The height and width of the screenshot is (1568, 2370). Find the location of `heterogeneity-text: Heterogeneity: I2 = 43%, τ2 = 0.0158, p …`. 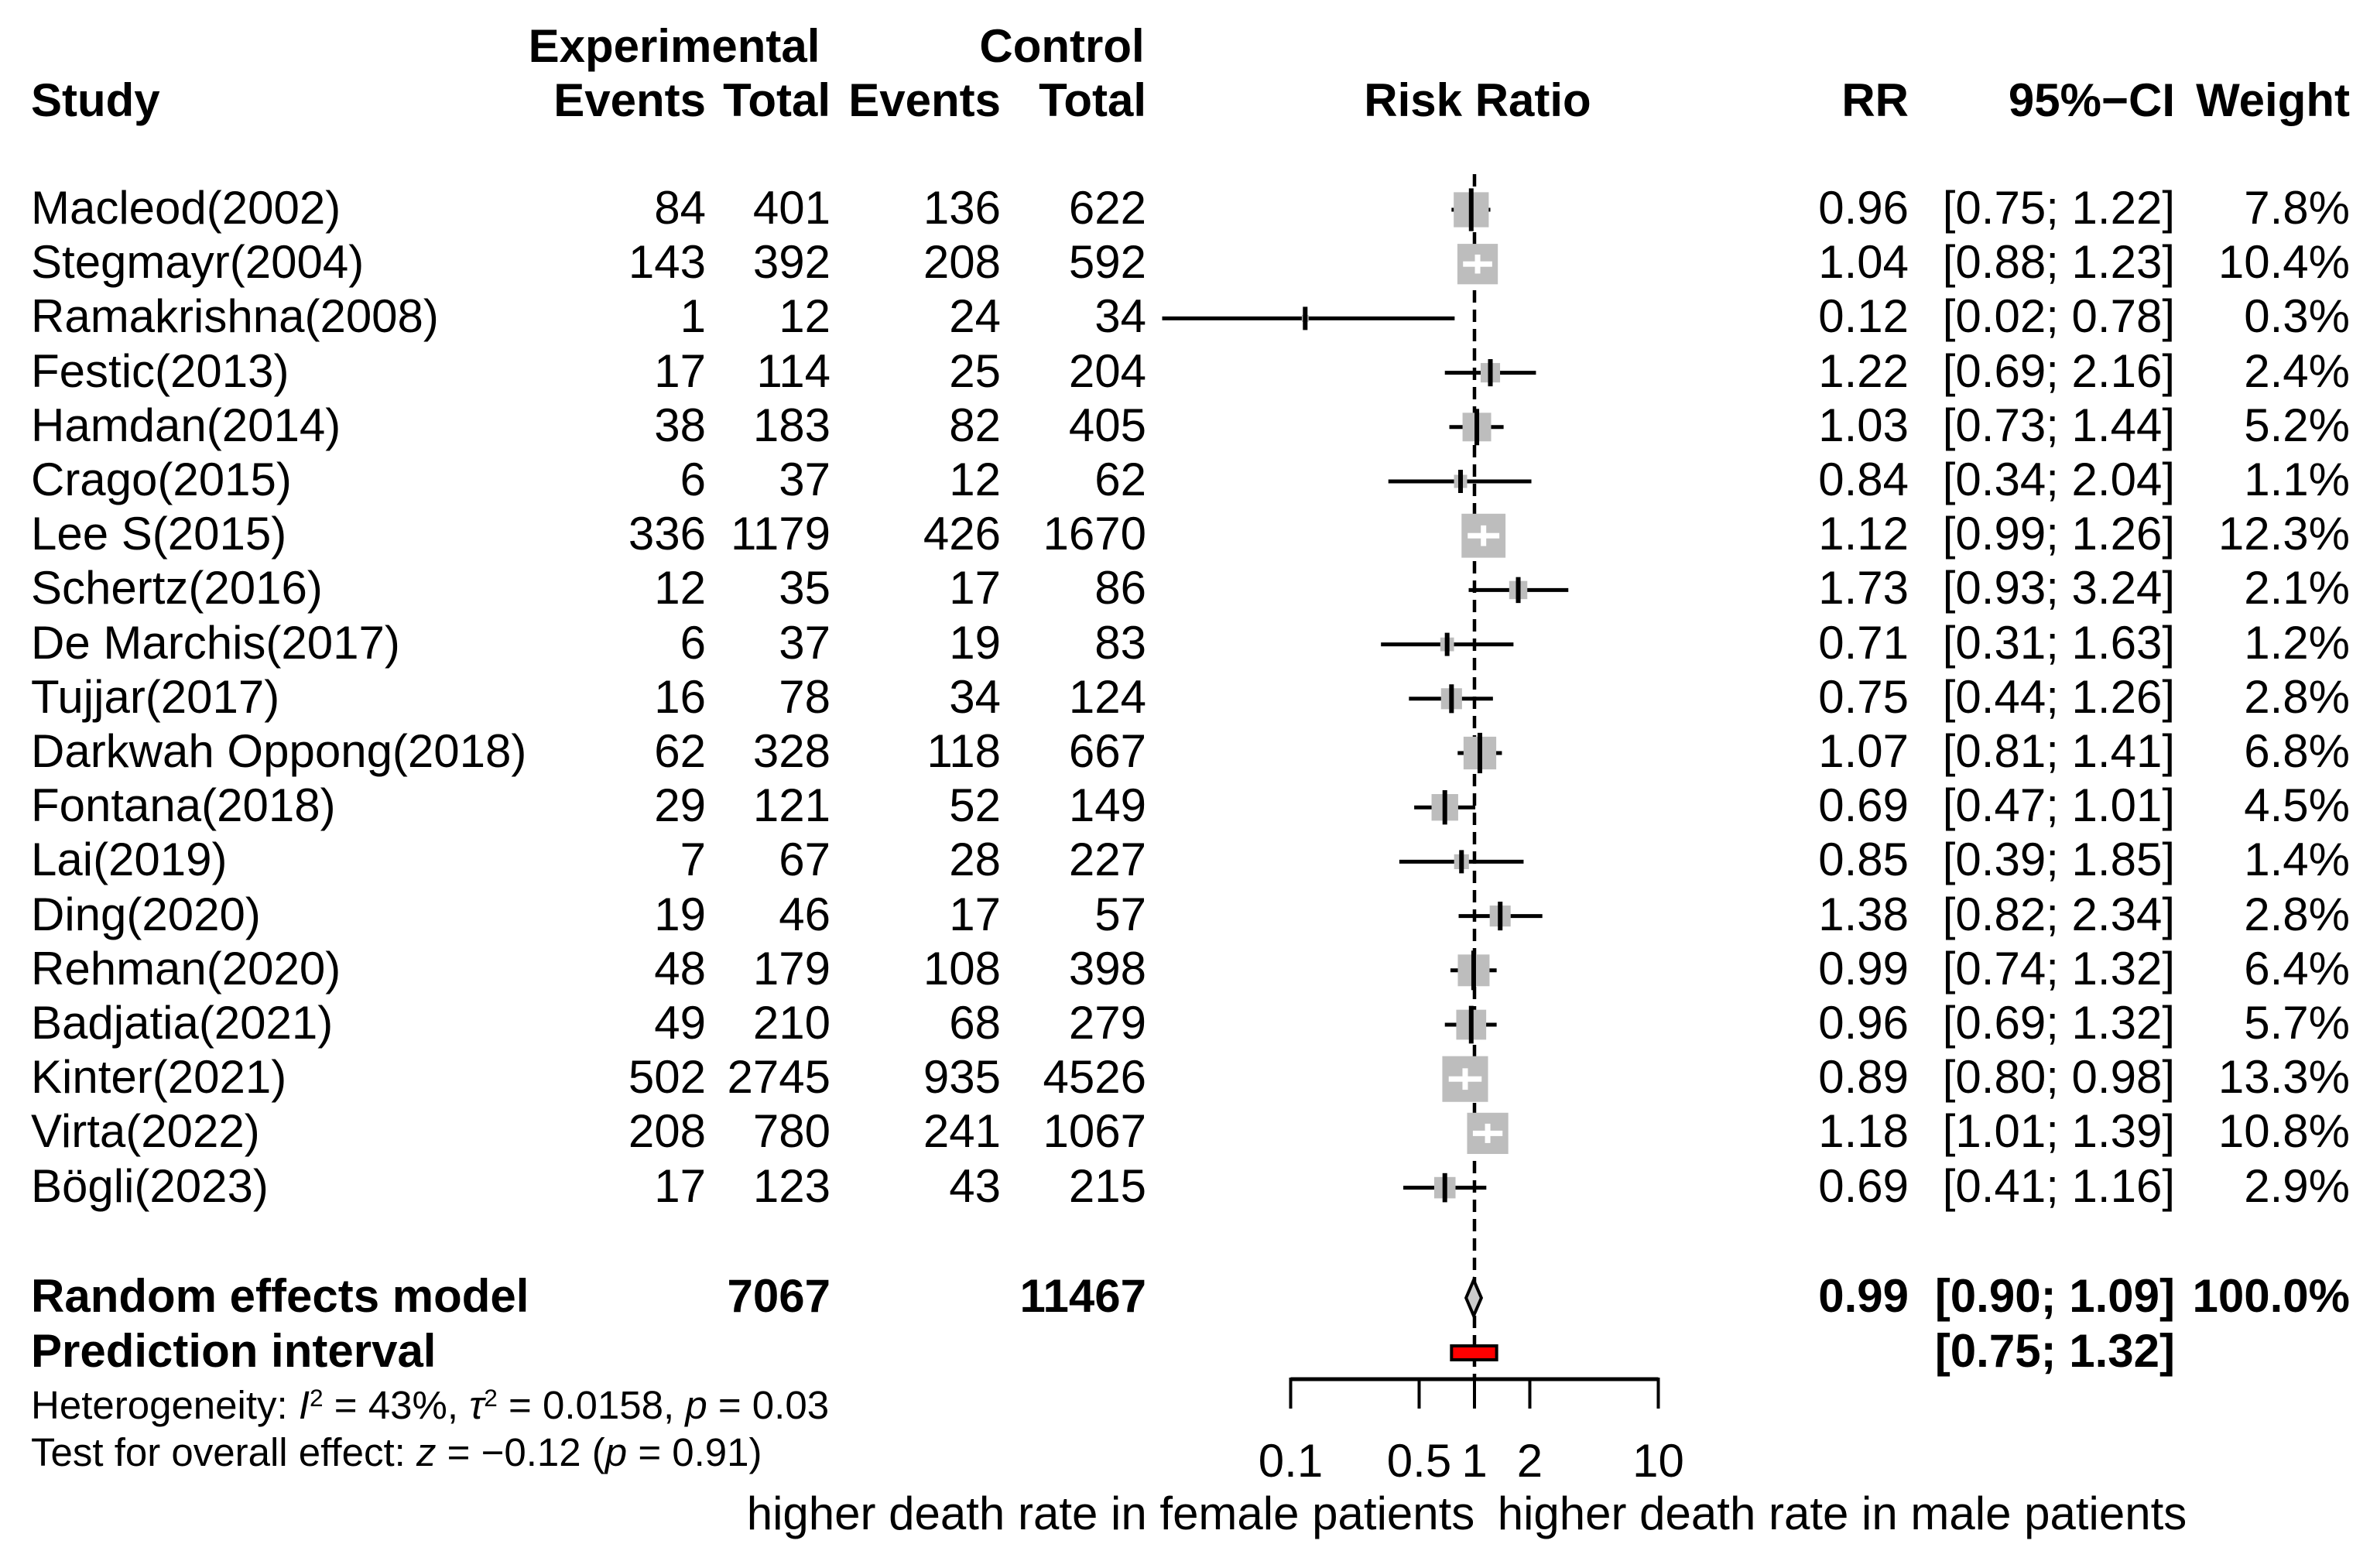

heterogeneity-text: Heterogeneity: I2 = 43%, τ2 = 0.0158, p … is located at coordinates (430, 1405).